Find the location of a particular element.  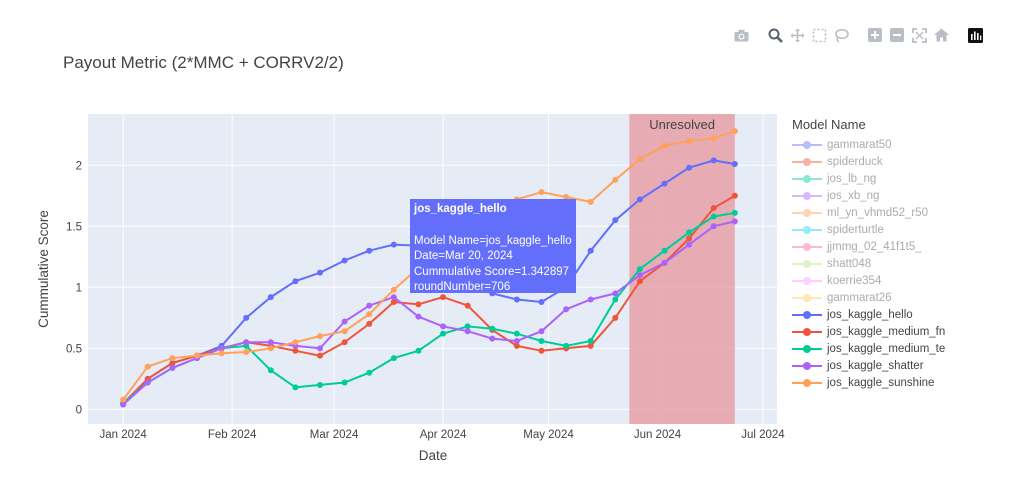

legend-item-gammarat26: gammarat26 is located at coordinates (868, 297).